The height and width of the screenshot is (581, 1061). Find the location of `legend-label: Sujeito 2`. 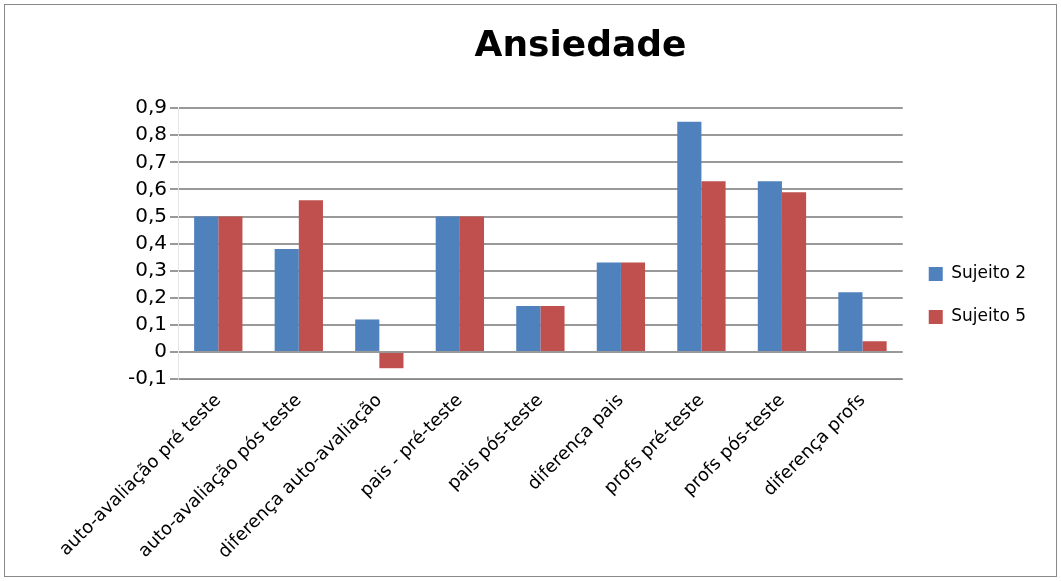

legend-label: Sujeito 2 is located at coordinates (989, 272).